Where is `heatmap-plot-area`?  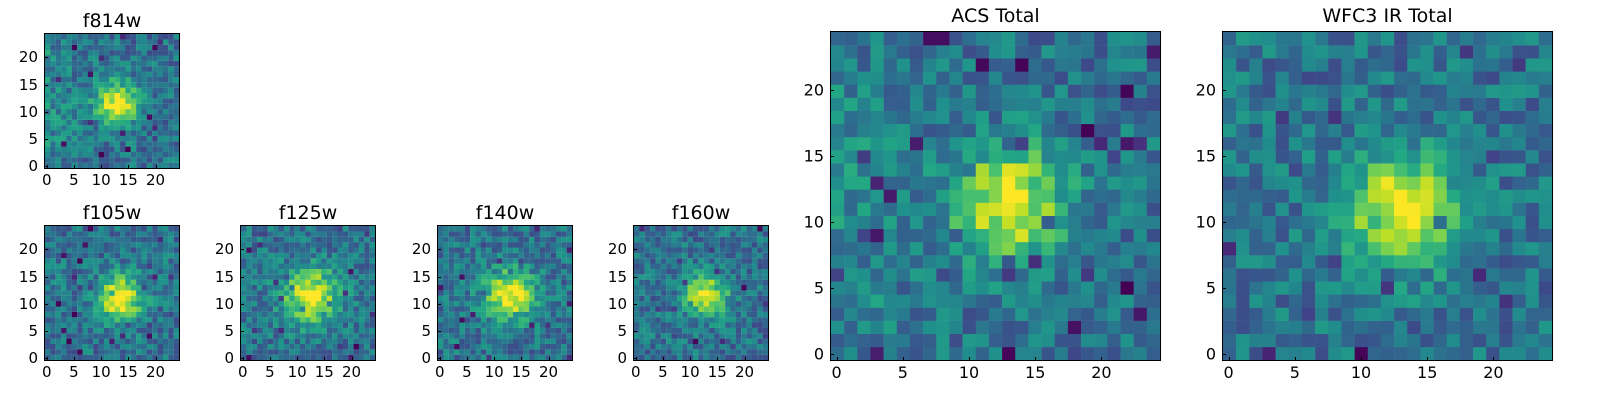 heatmap-plot-area is located at coordinates (701, 293).